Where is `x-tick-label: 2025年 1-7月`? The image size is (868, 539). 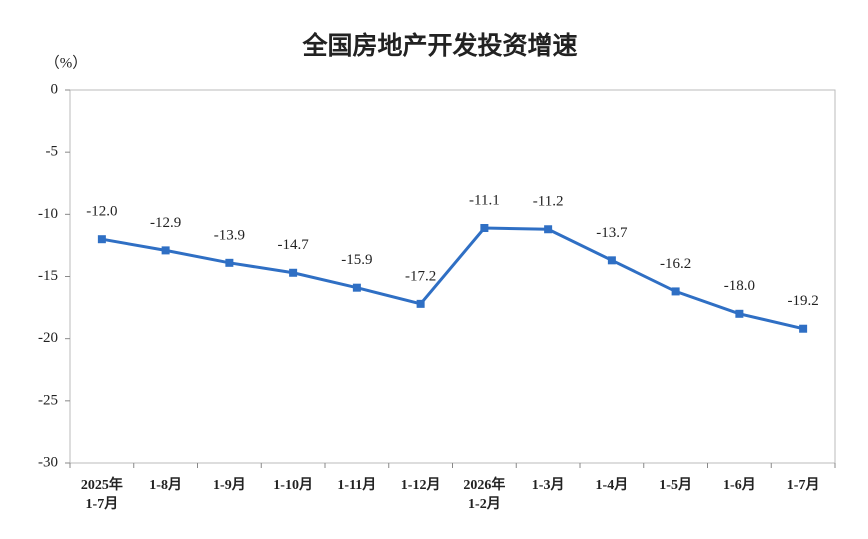 x-tick-label: 2025年 1-7月 is located at coordinates (102, 494).